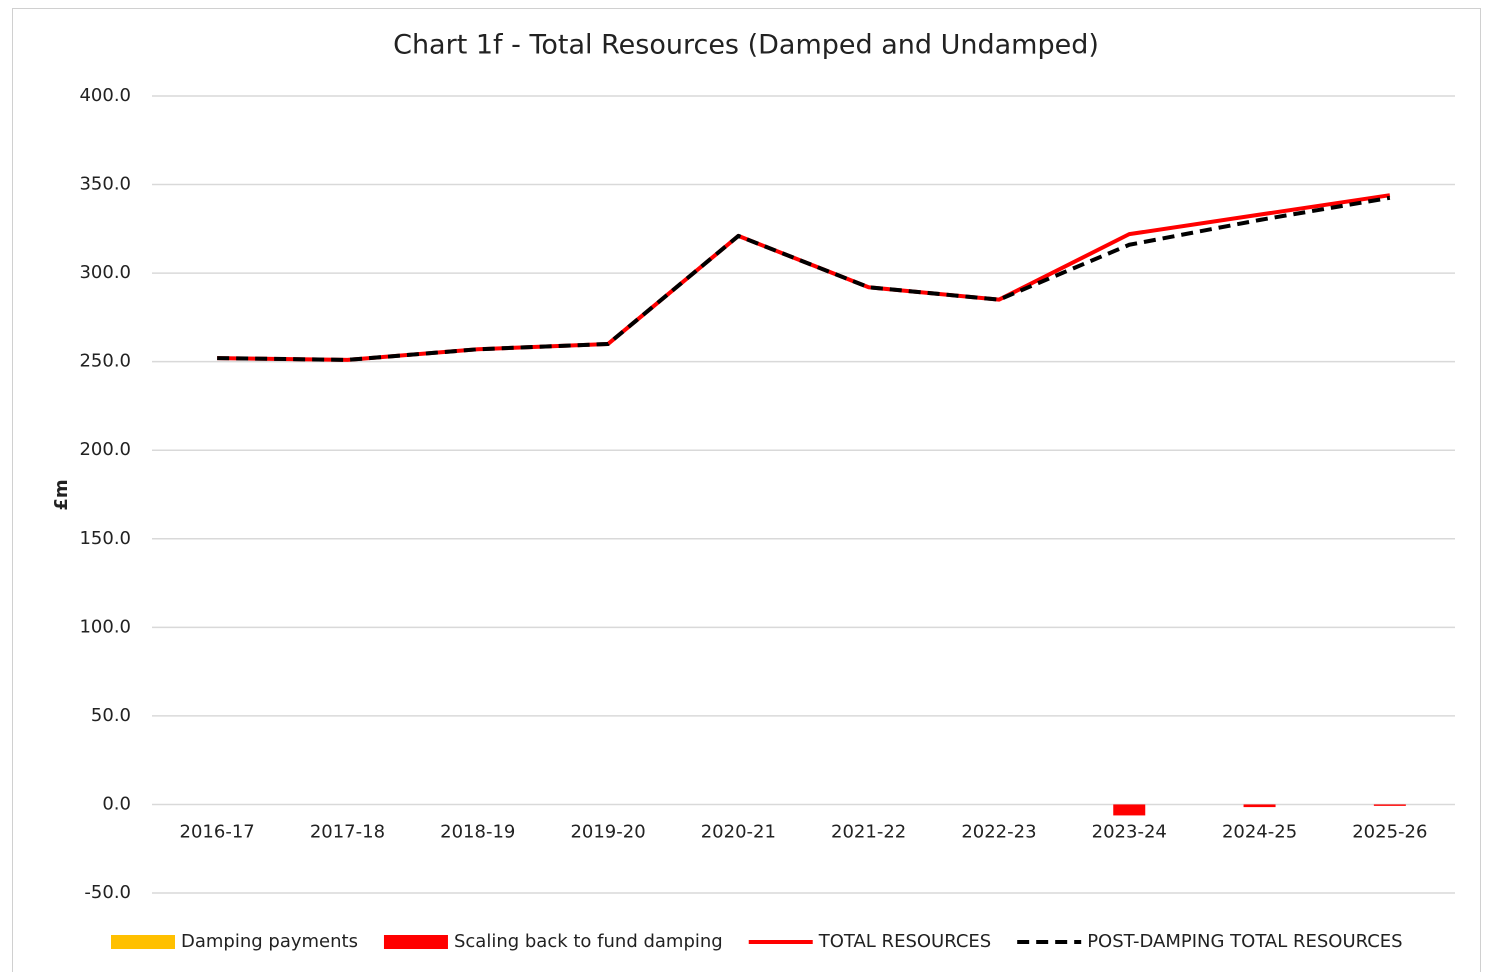 This screenshot has height=972, width=1491. What do you see at coordinates (1259, 831) in the screenshot?
I see `x-tick-label: 2024-25` at bounding box center [1259, 831].